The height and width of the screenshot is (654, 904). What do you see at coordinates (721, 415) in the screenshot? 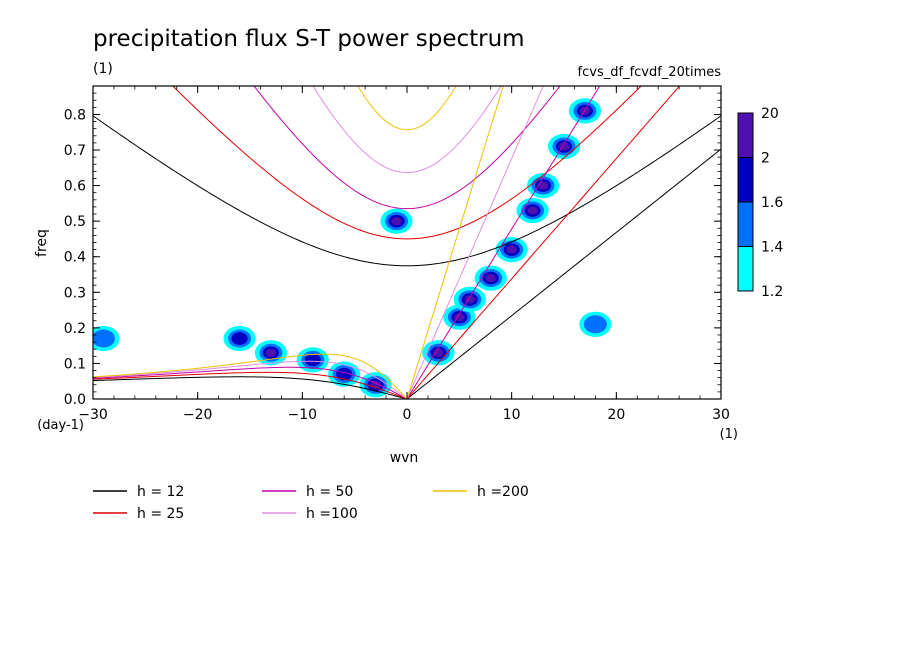
I see `x-tick-label-6: 30` at bounding box center [721, 415].